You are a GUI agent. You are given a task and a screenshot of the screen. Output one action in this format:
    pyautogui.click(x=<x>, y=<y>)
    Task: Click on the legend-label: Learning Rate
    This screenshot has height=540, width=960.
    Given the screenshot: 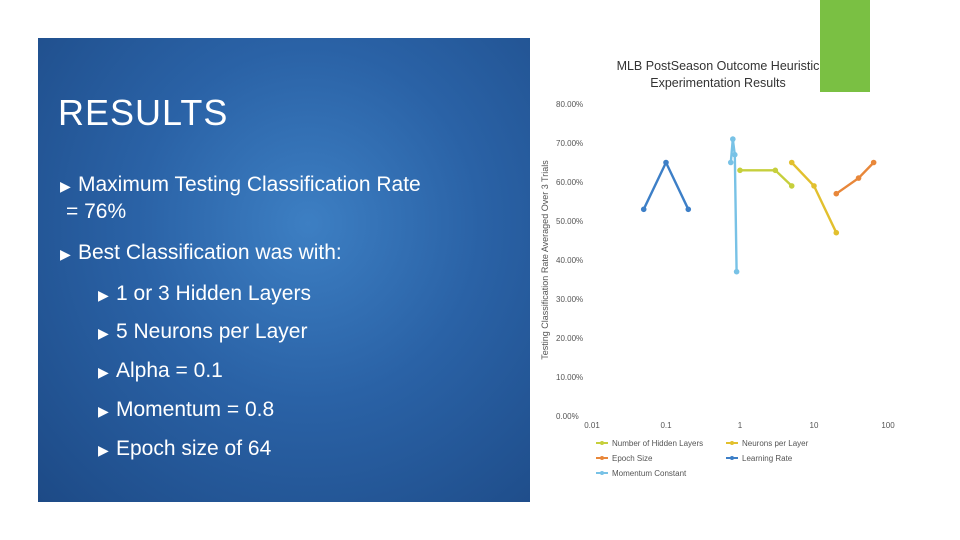 What is the action you would take?
    pyautogui.click(x=767, y=458)
    